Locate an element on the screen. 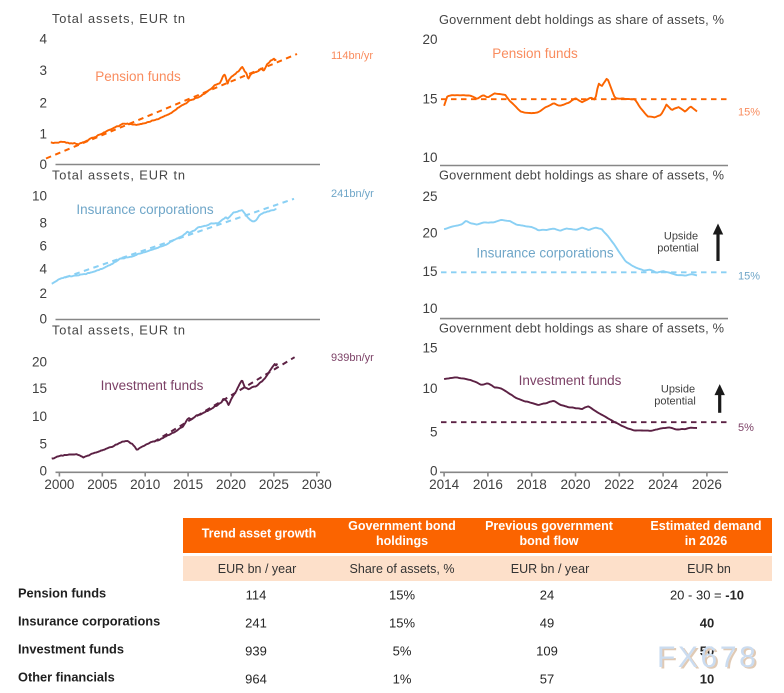 The image size is (784, 693). svg-text: 3 is located at coordinates (43, 70).